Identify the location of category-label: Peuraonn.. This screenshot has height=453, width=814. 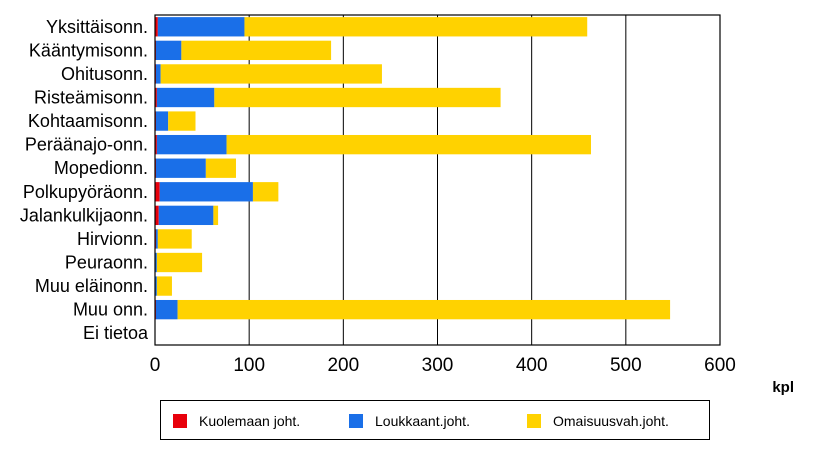
(106, 263).